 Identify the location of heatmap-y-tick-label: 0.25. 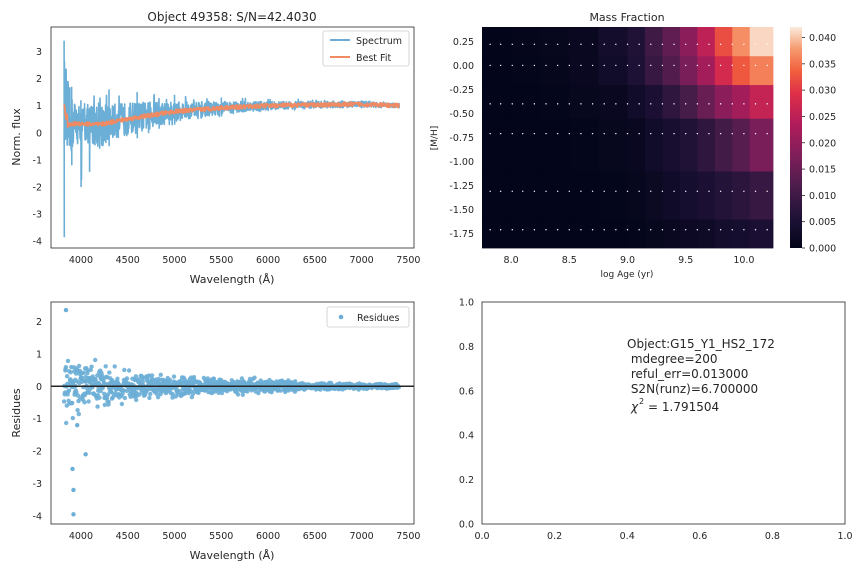
(463, 42).